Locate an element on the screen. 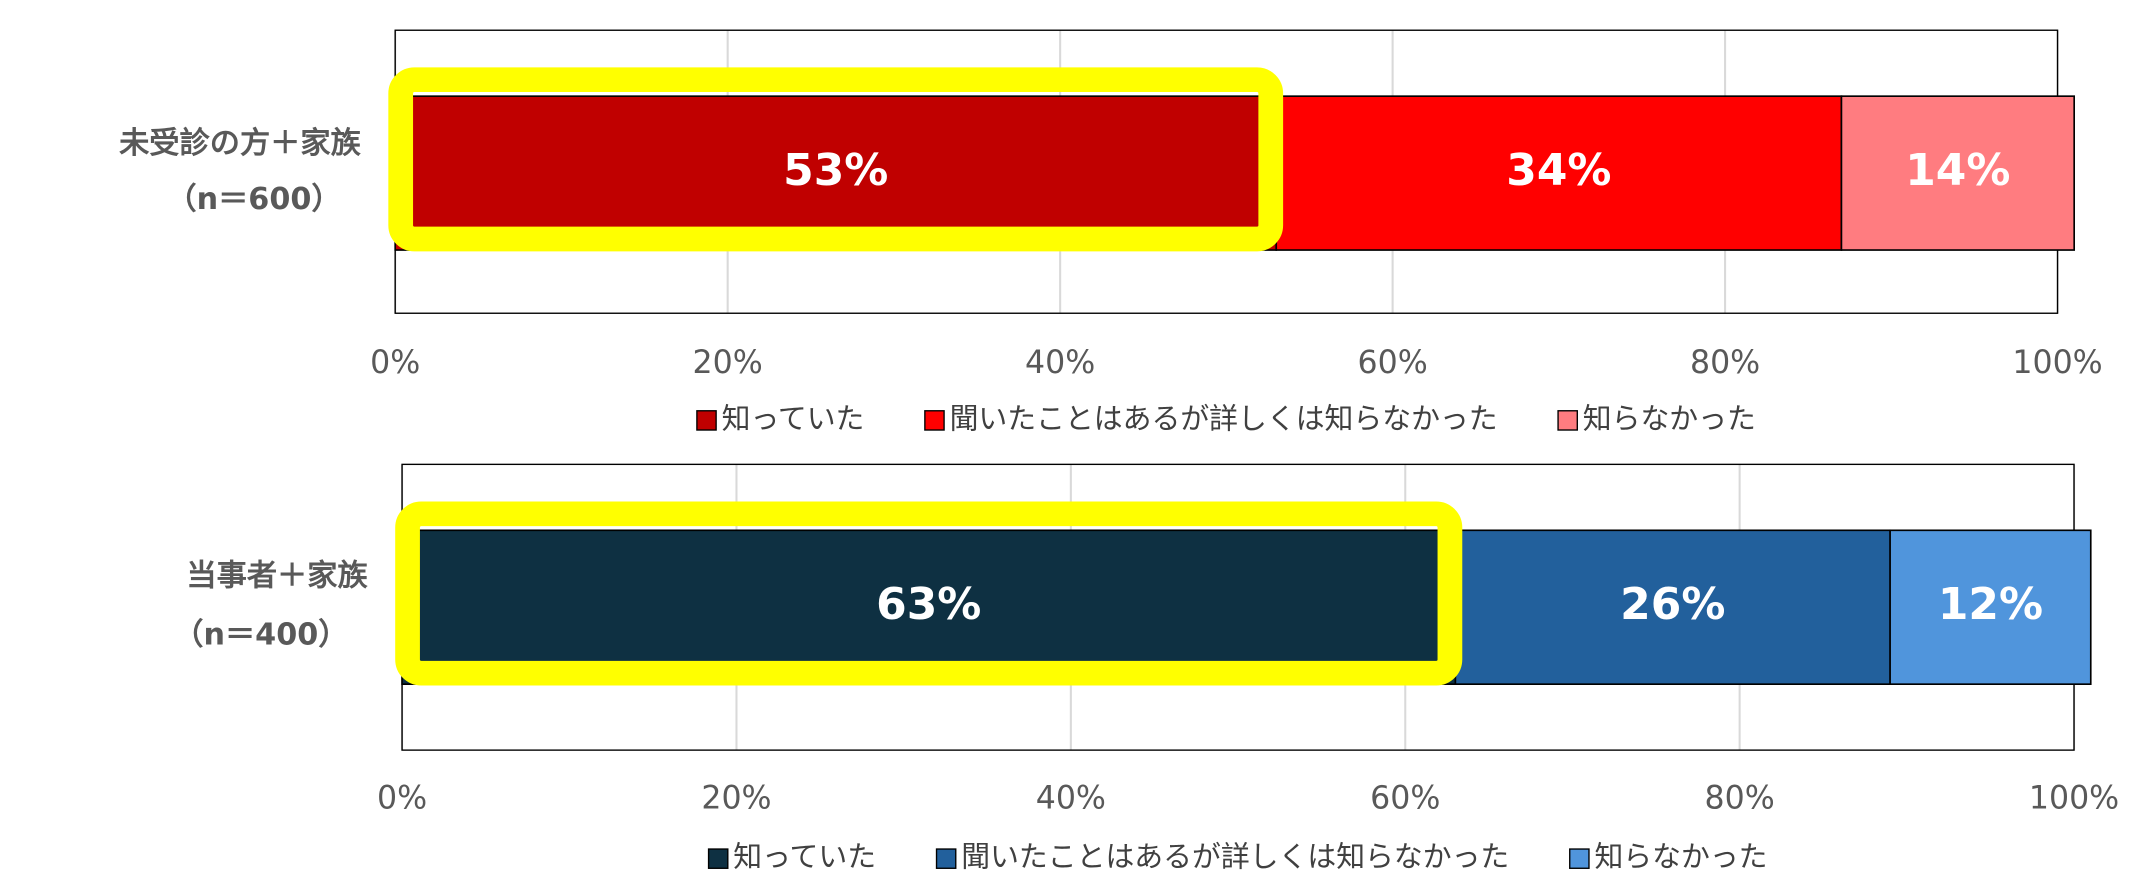  data-label: 53% is located at coordinates (835, 170).